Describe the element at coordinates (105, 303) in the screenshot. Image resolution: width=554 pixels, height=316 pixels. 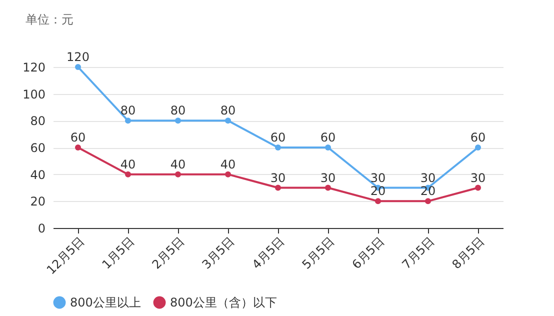
I see `legend-label: 800公里以上` at that location.